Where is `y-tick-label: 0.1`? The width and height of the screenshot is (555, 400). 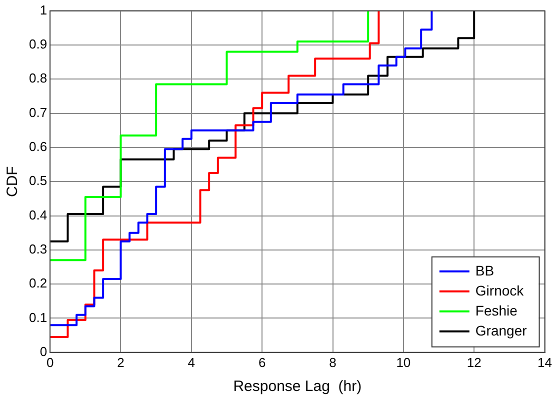 y-tick-label: 0.1 is located at coordinates (38, 317).